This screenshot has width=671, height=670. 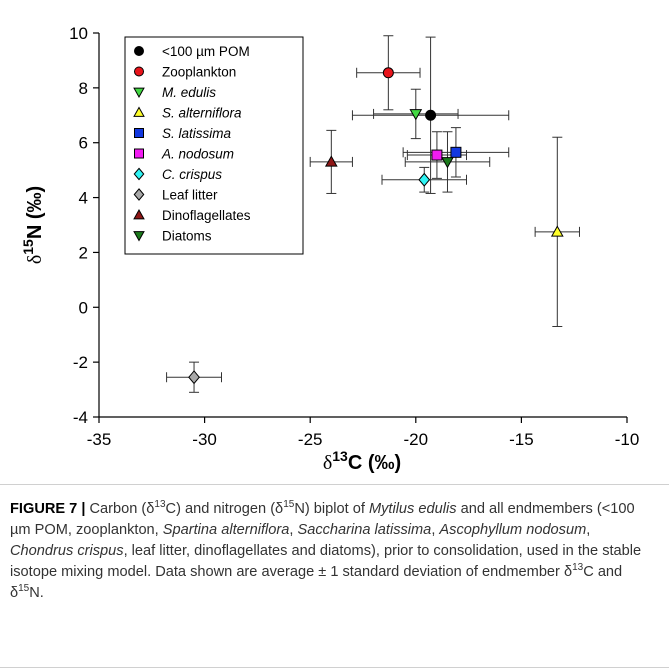 What do you see at coordinates (521, 439) in the screenshot?
I see `x-tick-label: -15` at bounding box center [521, 439].